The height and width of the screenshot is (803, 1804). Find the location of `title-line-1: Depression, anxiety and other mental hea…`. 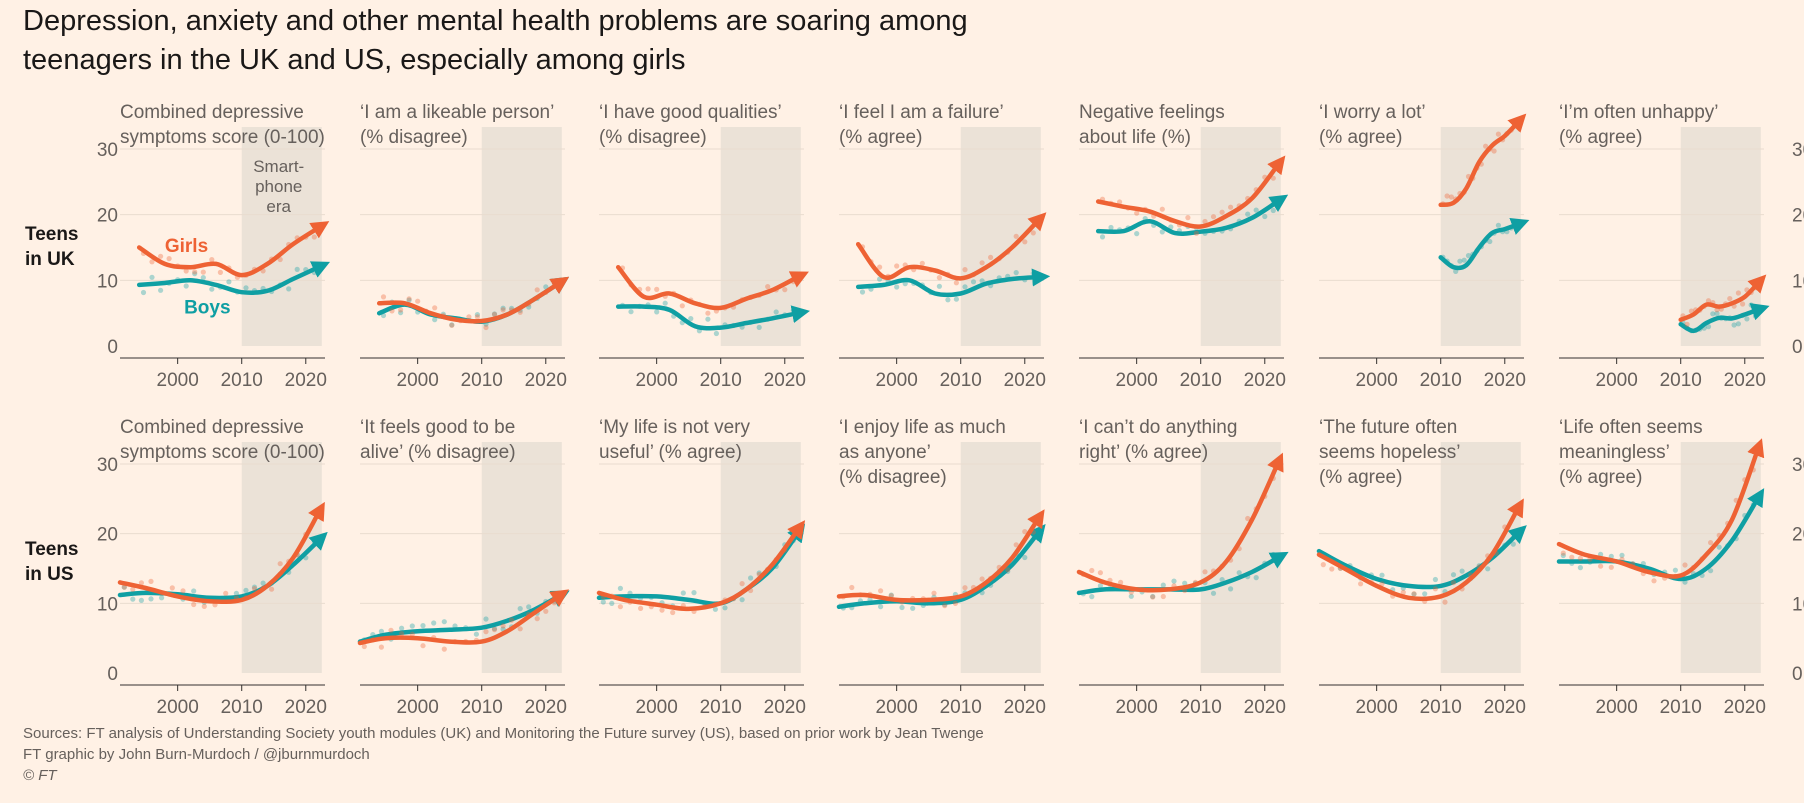

title-line-1: Depression, anxiety and other mental hea… is located at coordinates (495, 21).